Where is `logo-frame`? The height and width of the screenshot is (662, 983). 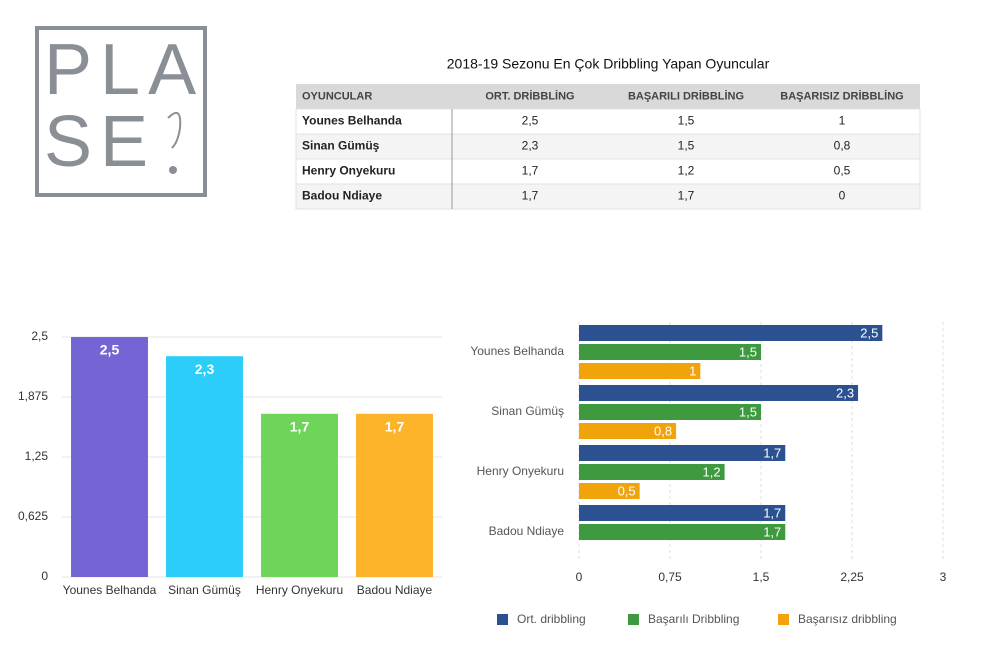
logo-frame is located at coordinates (121, 111).